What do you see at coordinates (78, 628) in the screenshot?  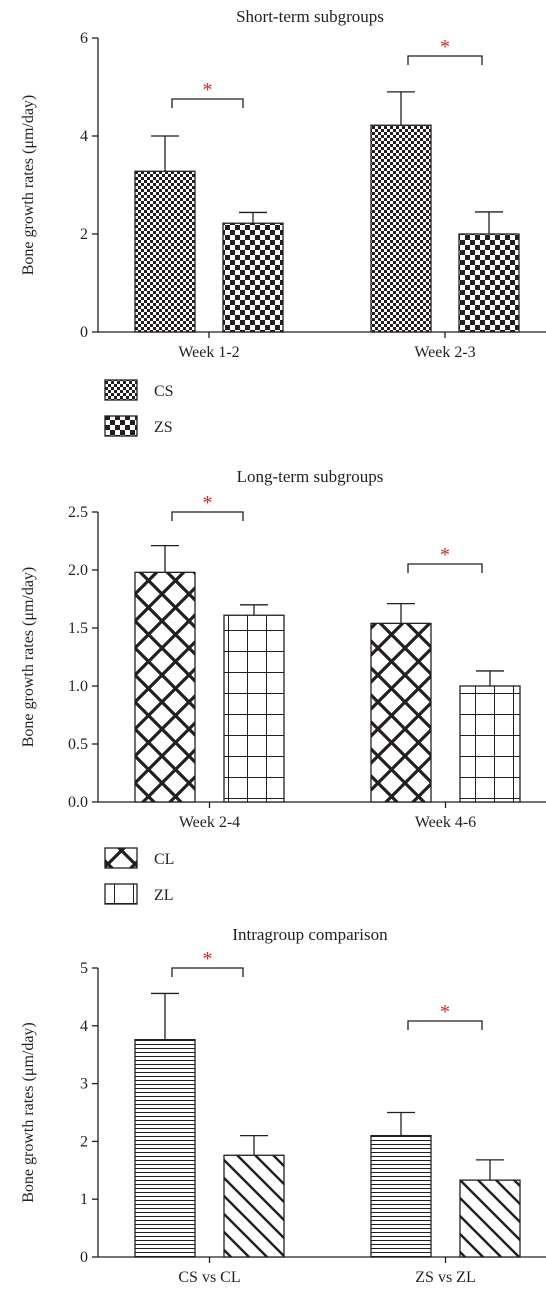 I see `y-tick-label: 1.5` at bounding box center [78, 628].